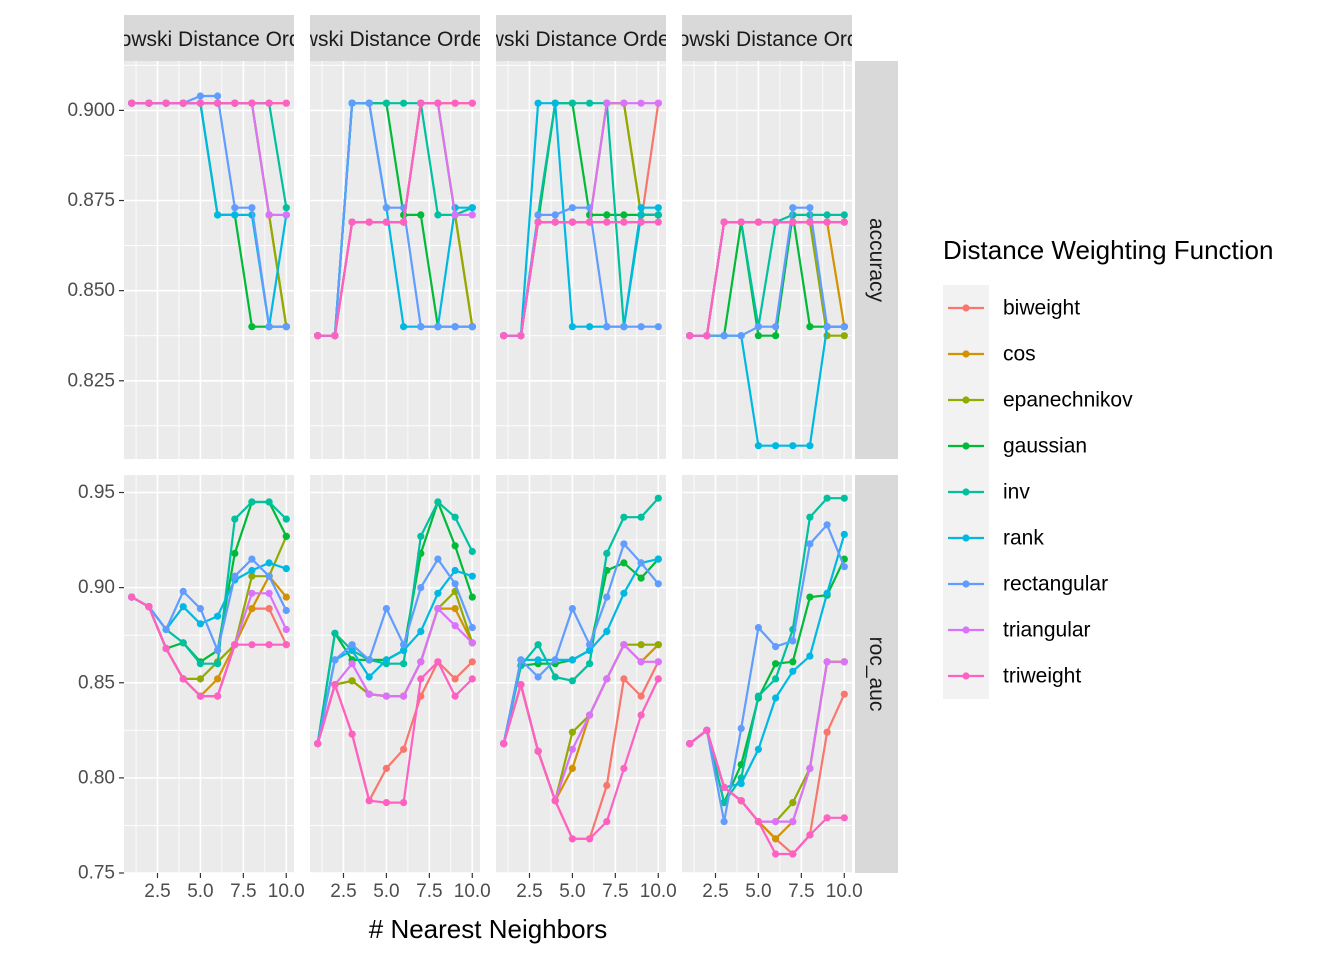 This screenshot has width=1344, height=960. What do you see at coordinates (91, 110) in the screenshot?
I see `y-tick-label: 0.900` at bounding box center [91, 110].